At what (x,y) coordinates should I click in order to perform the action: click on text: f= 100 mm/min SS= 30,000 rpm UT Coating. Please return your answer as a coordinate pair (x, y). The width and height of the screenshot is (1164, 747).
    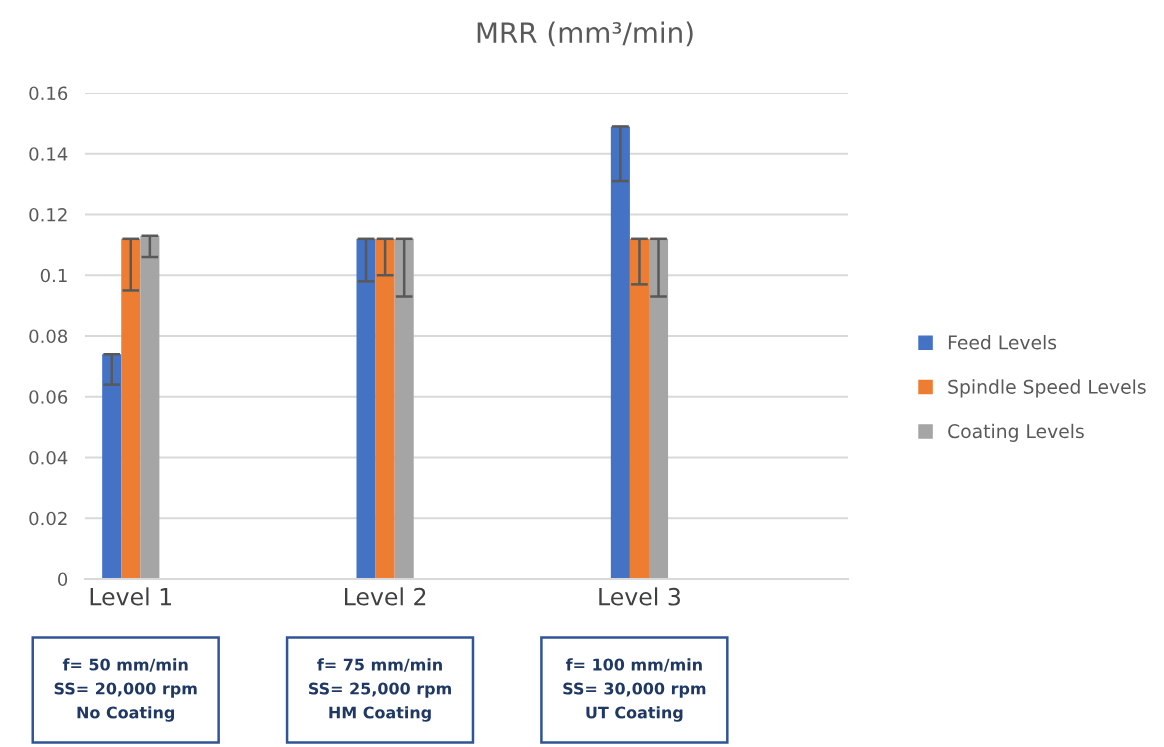
    Looking at the image, I should click on (634, 690).